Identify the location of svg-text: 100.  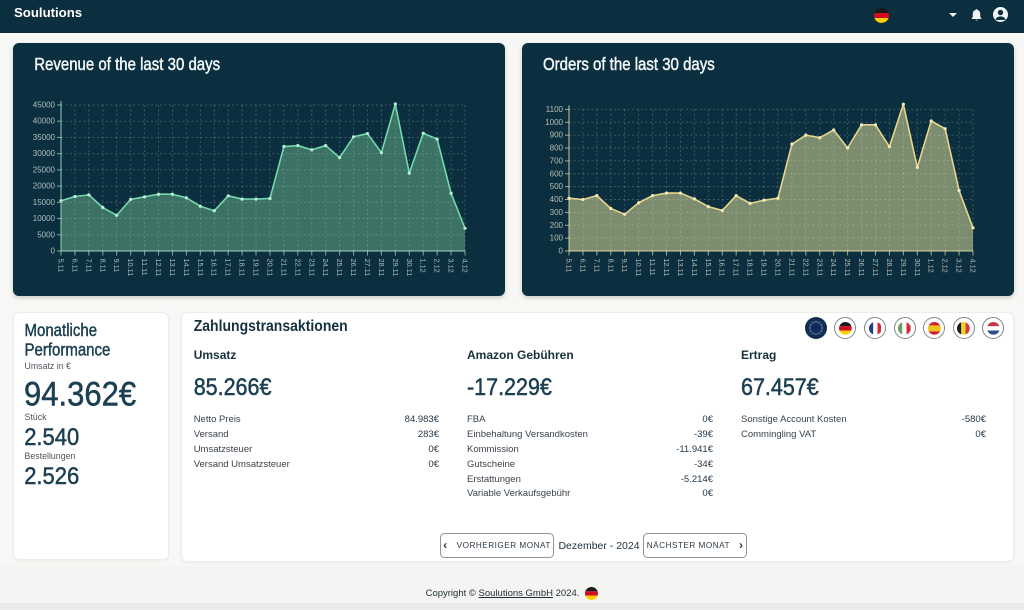
(557, 238).